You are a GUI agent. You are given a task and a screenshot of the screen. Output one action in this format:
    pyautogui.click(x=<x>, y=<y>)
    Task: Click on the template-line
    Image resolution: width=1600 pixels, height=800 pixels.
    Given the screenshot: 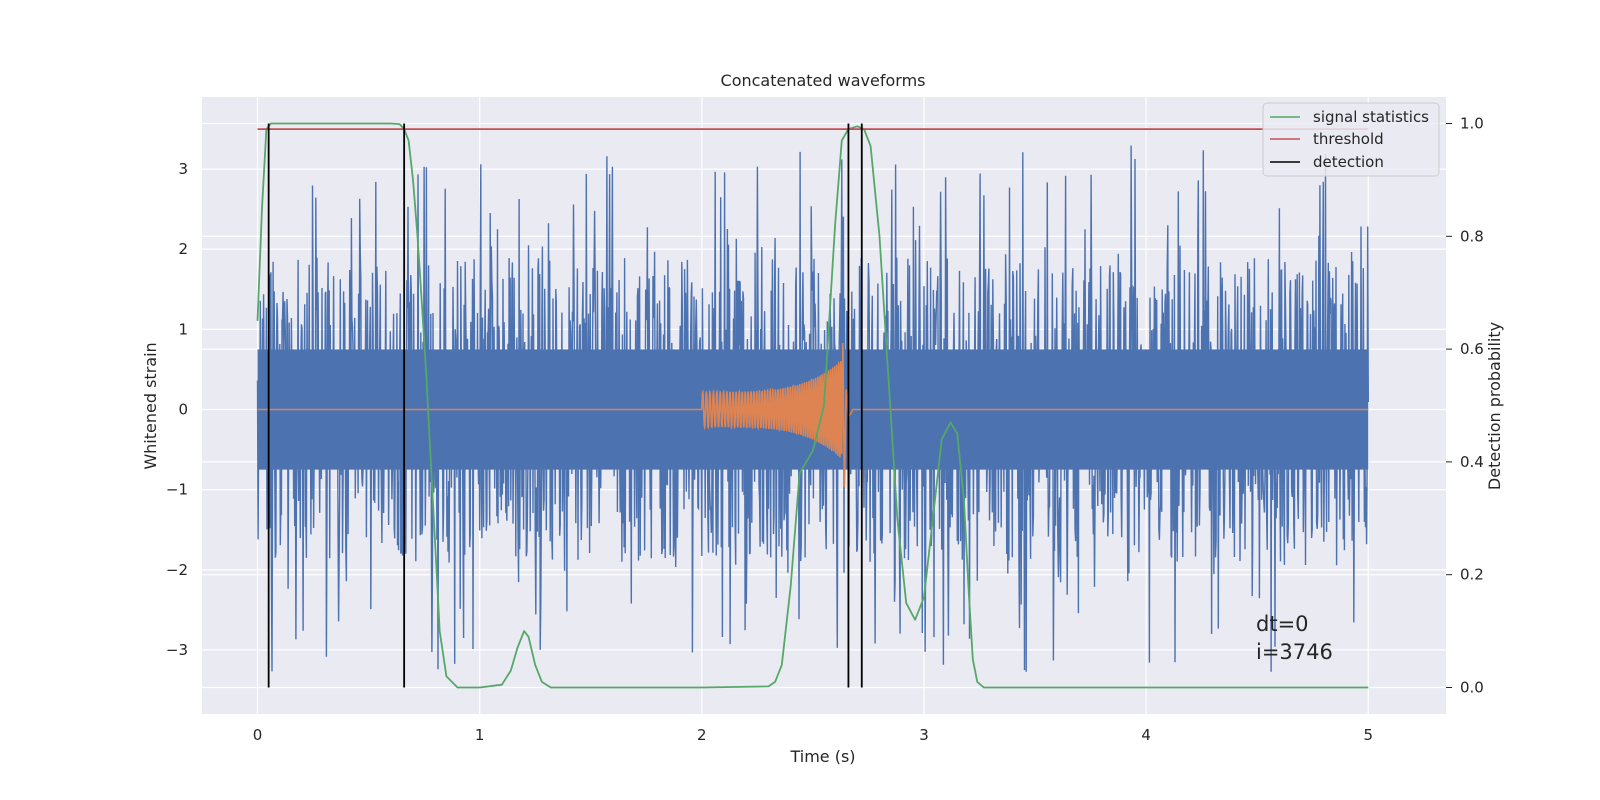 What is the action you would take?
    pyautogui.click(x=813, y=415)
    